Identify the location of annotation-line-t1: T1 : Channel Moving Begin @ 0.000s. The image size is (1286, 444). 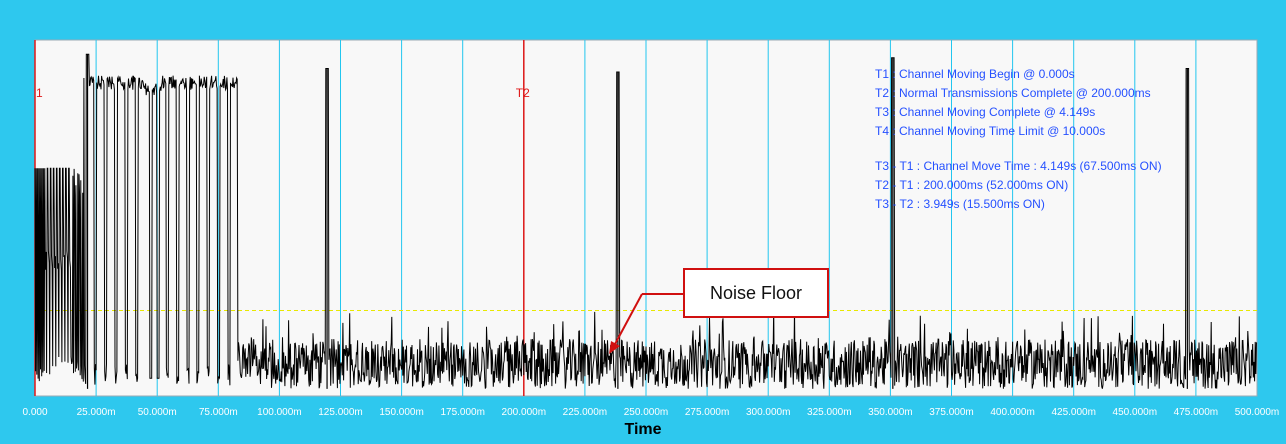
(975, 74).